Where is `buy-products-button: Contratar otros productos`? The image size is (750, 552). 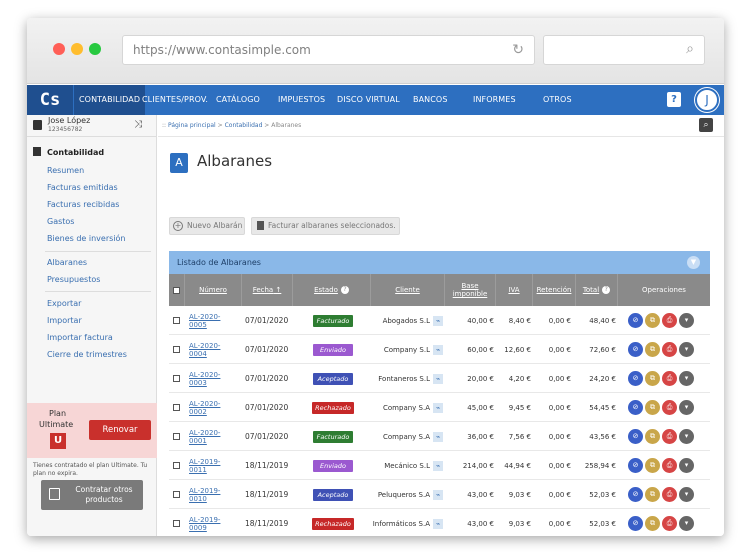
buy-products-button: Contratar otros productos is located at coordinates (92, 495).